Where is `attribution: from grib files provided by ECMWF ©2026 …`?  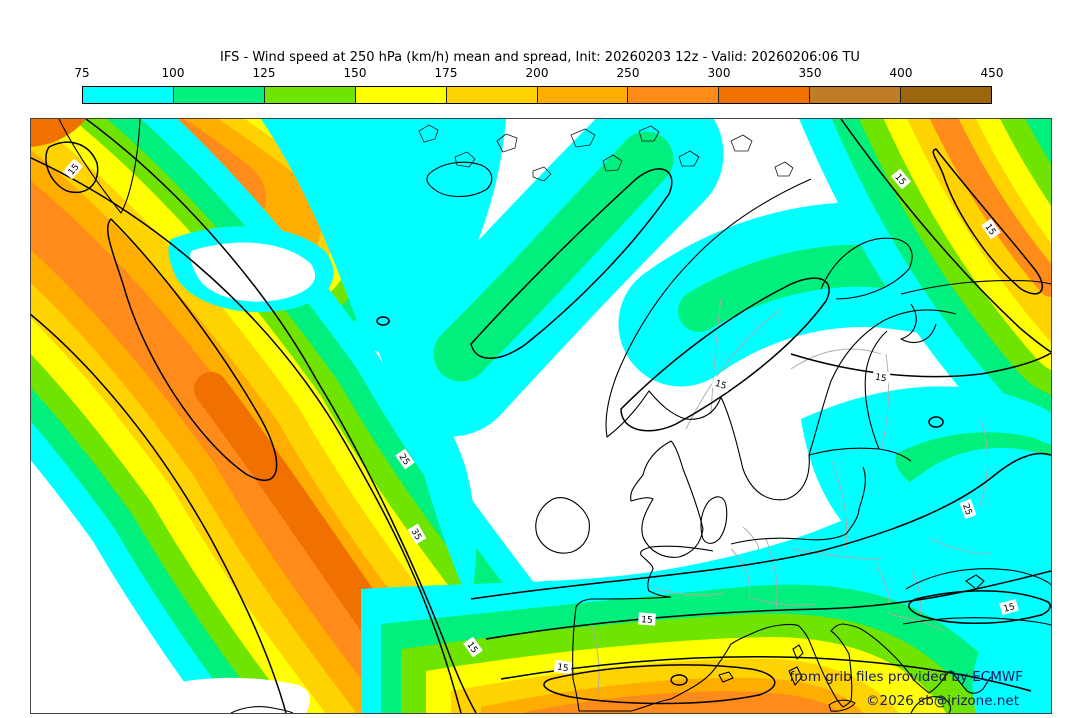 attribution: from grib files provided by ECMWF ©2026 … is located at coordinates (906, 689).